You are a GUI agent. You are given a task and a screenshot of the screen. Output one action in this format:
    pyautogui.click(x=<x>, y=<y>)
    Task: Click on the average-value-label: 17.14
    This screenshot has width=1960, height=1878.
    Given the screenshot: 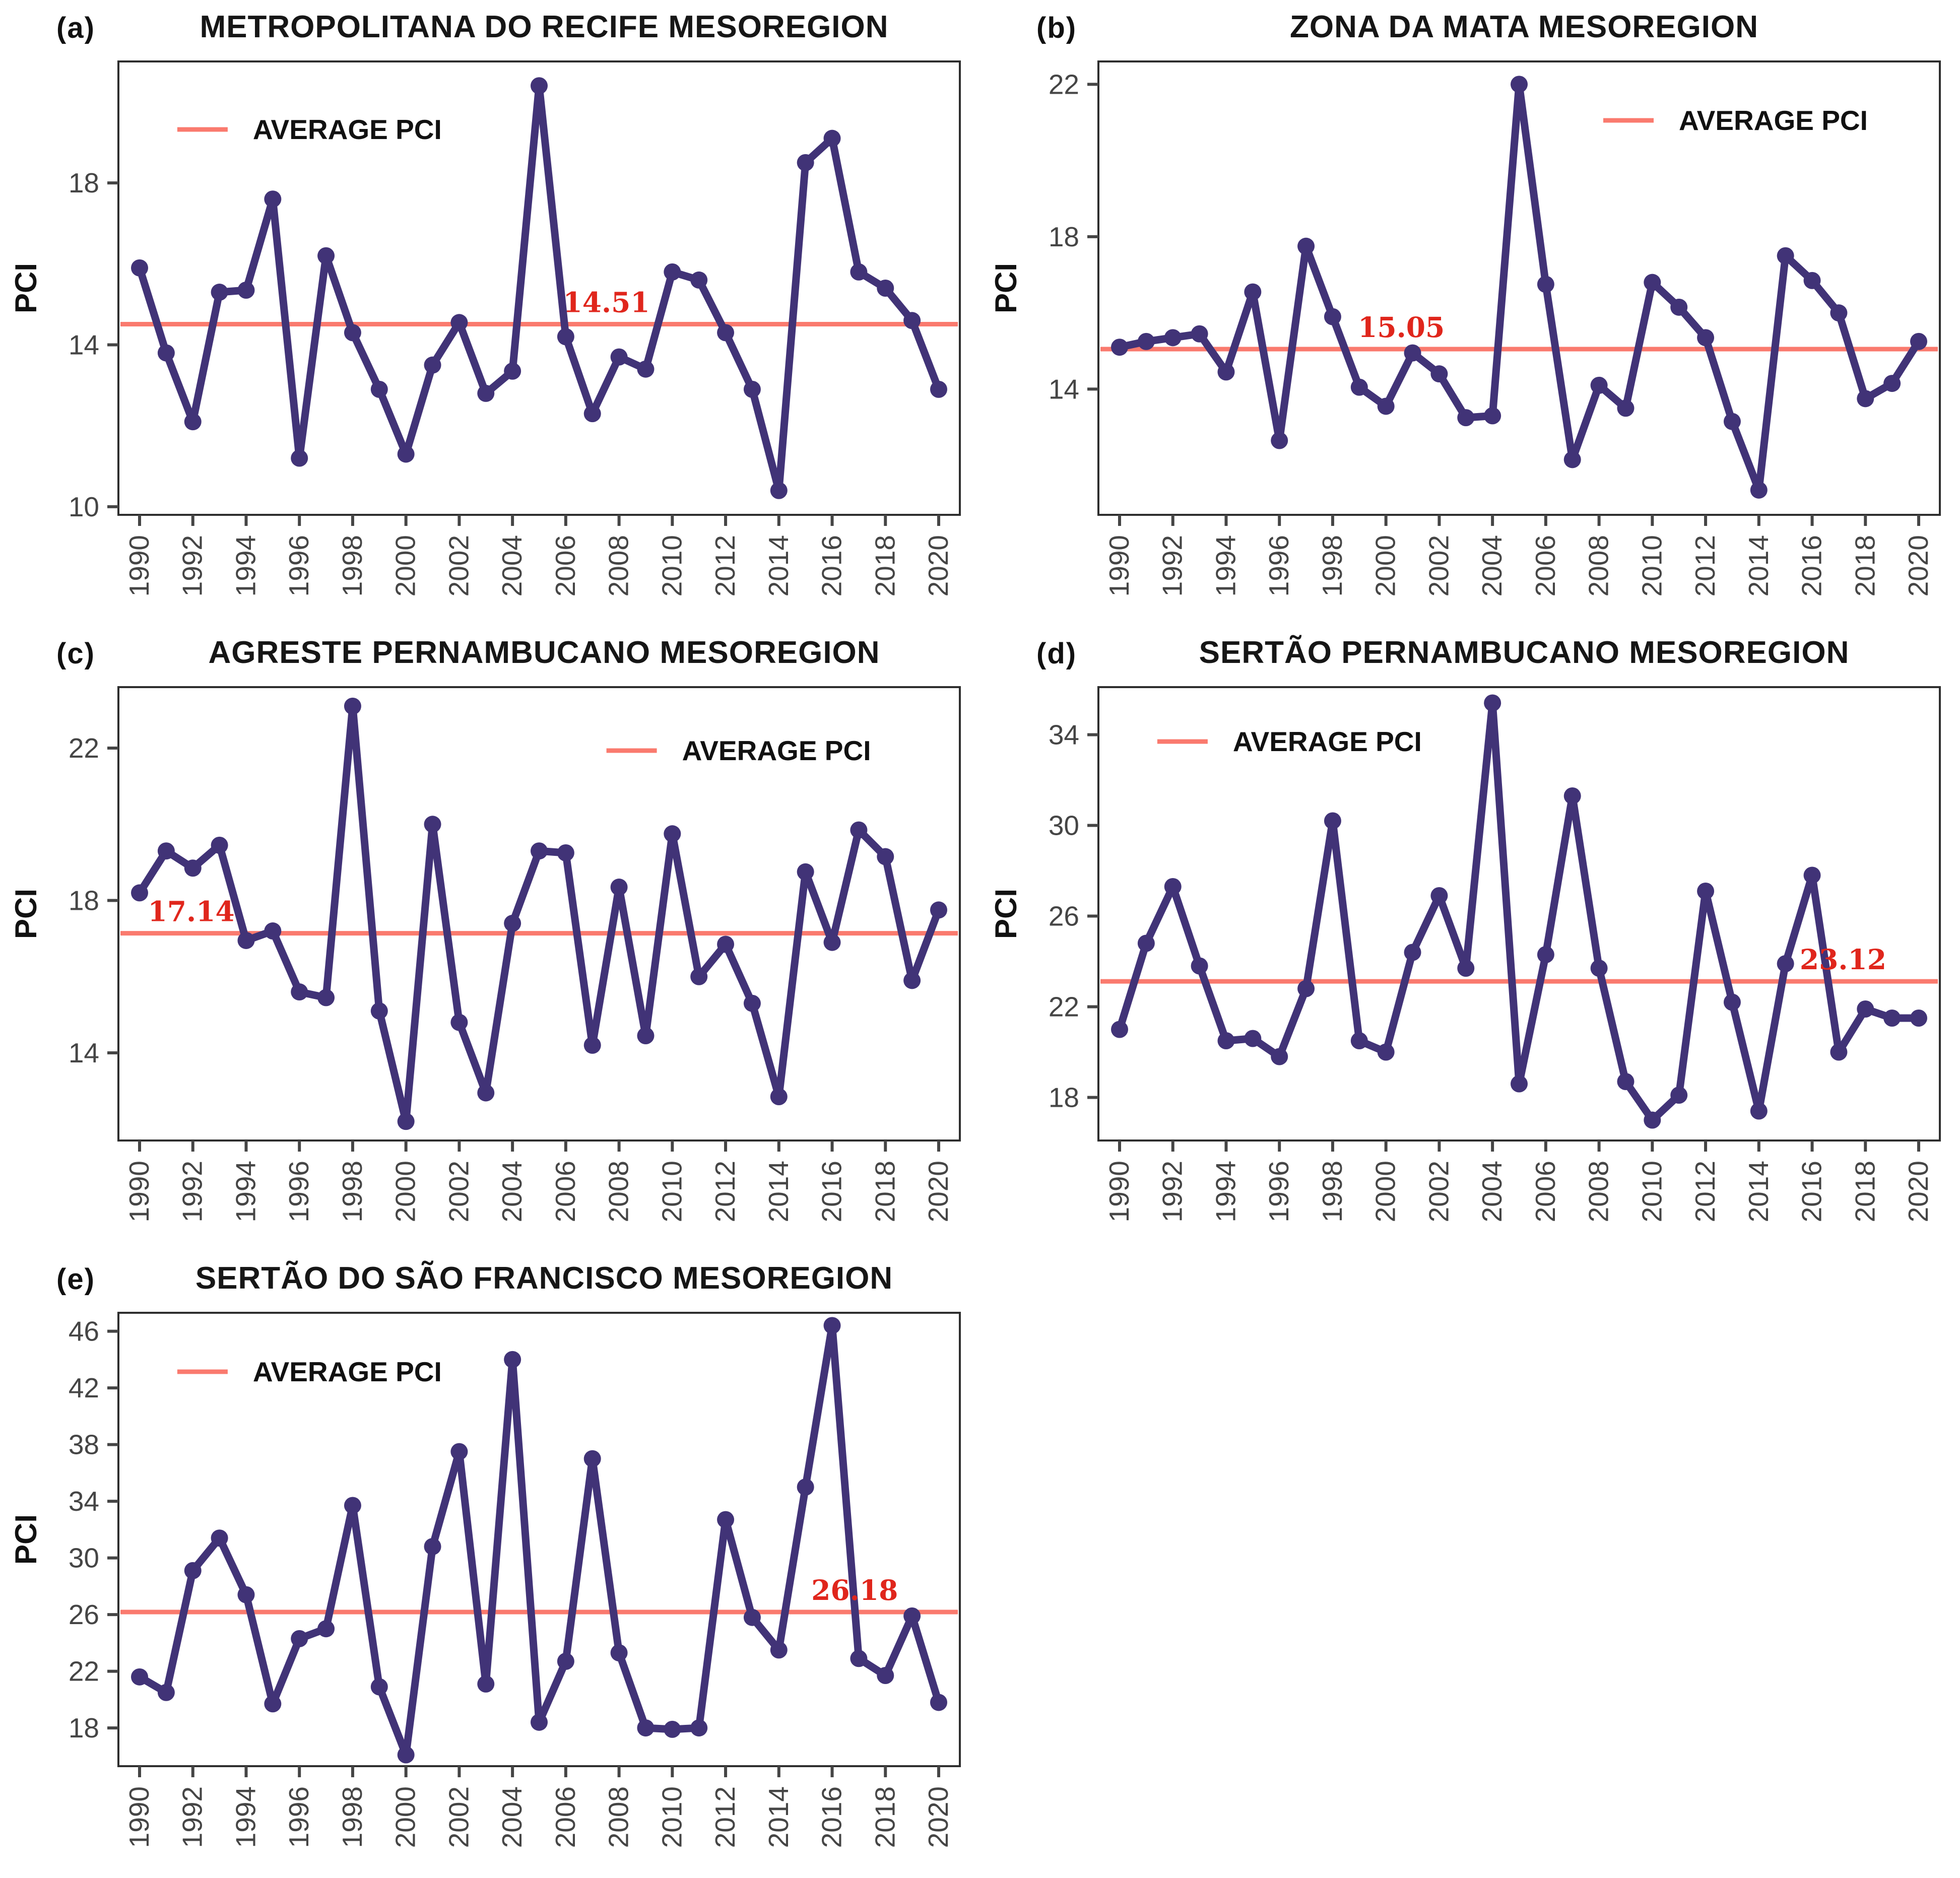 What is the action you would take?
    pyautogui.click(x=191, y=911)
    